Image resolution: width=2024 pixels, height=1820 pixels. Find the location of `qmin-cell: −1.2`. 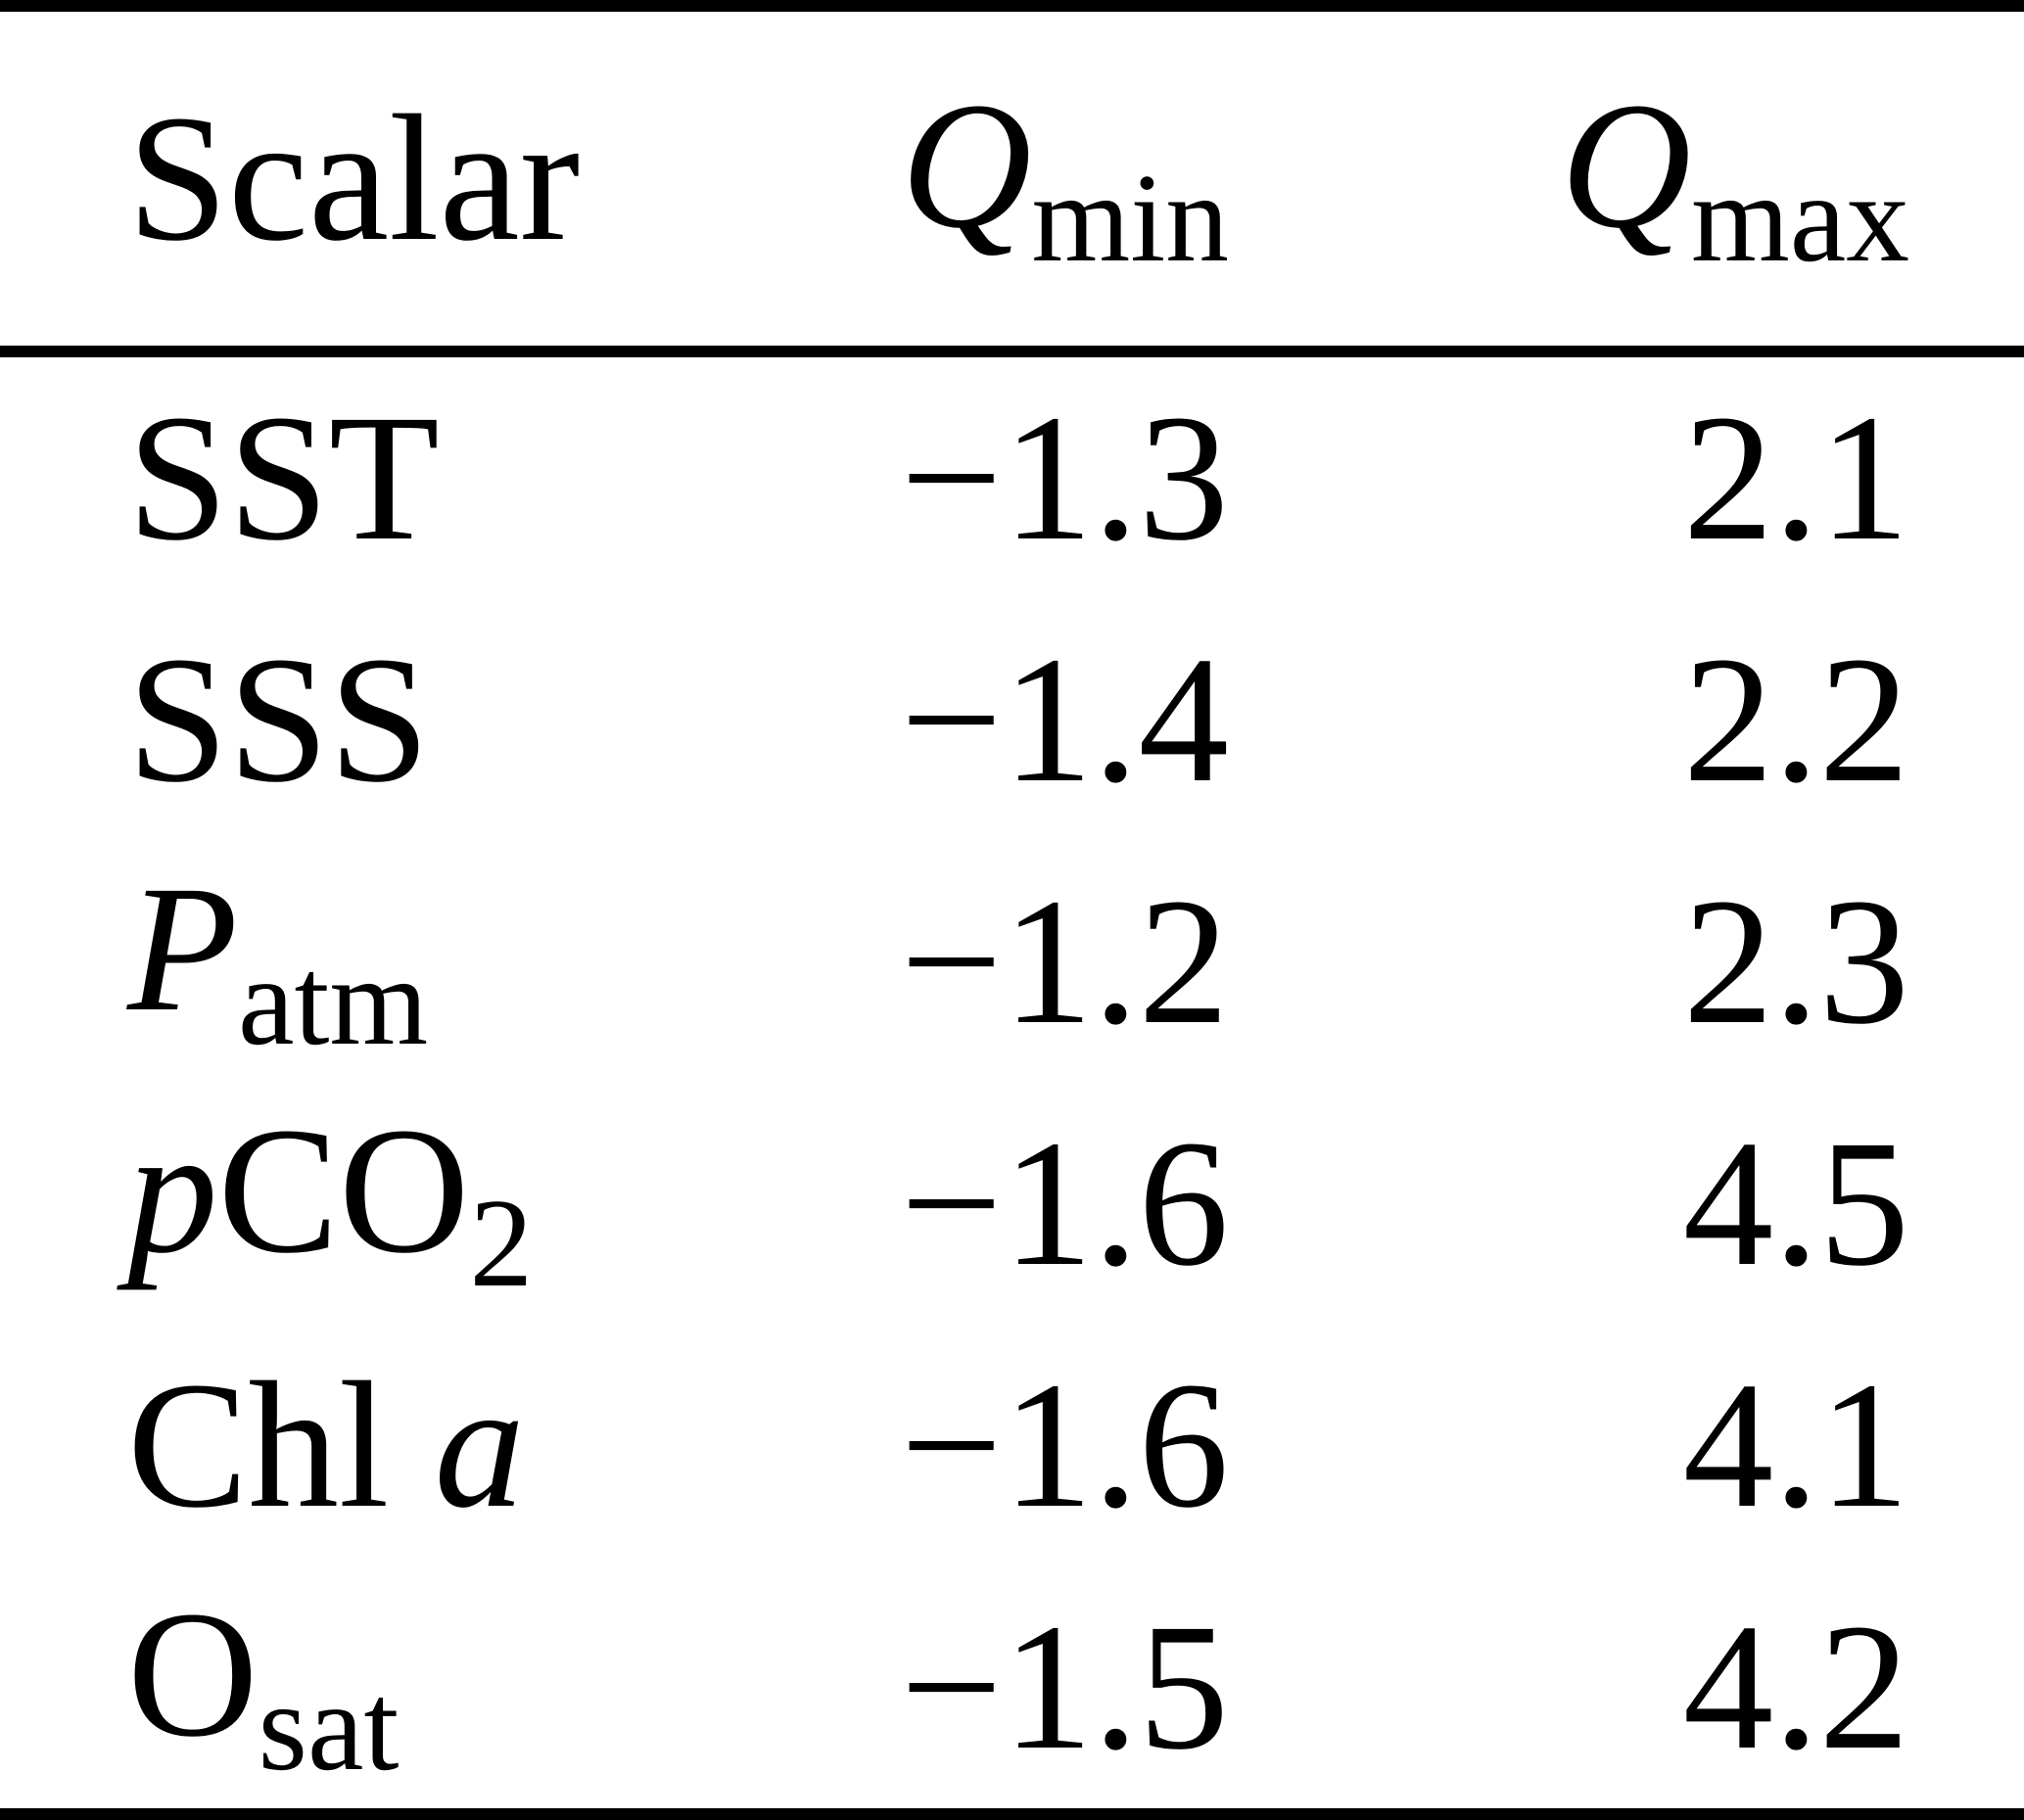

qmin-cell: −1.2 is located at coordinates (1030, 962).